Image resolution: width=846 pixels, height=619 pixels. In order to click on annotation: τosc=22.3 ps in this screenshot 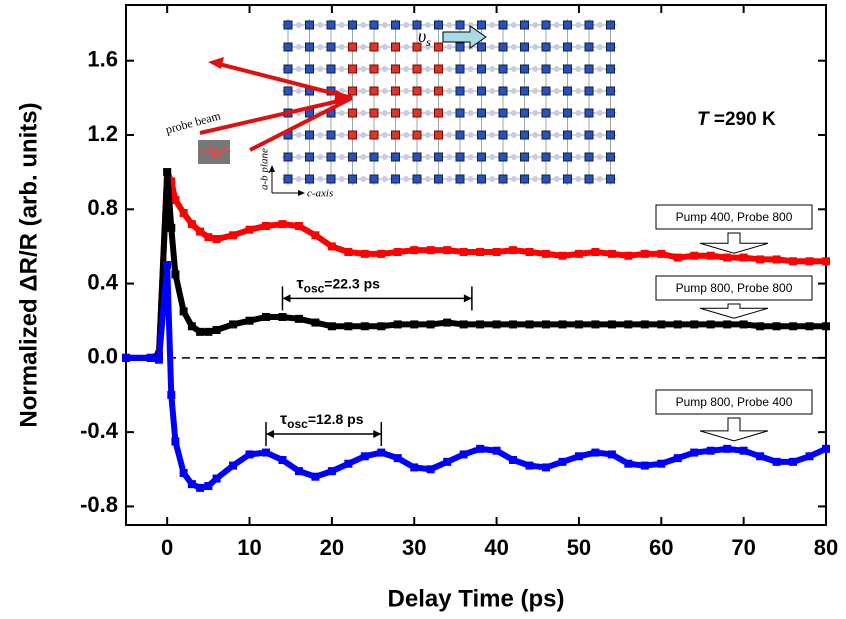, I will do `click(338, 285)`.